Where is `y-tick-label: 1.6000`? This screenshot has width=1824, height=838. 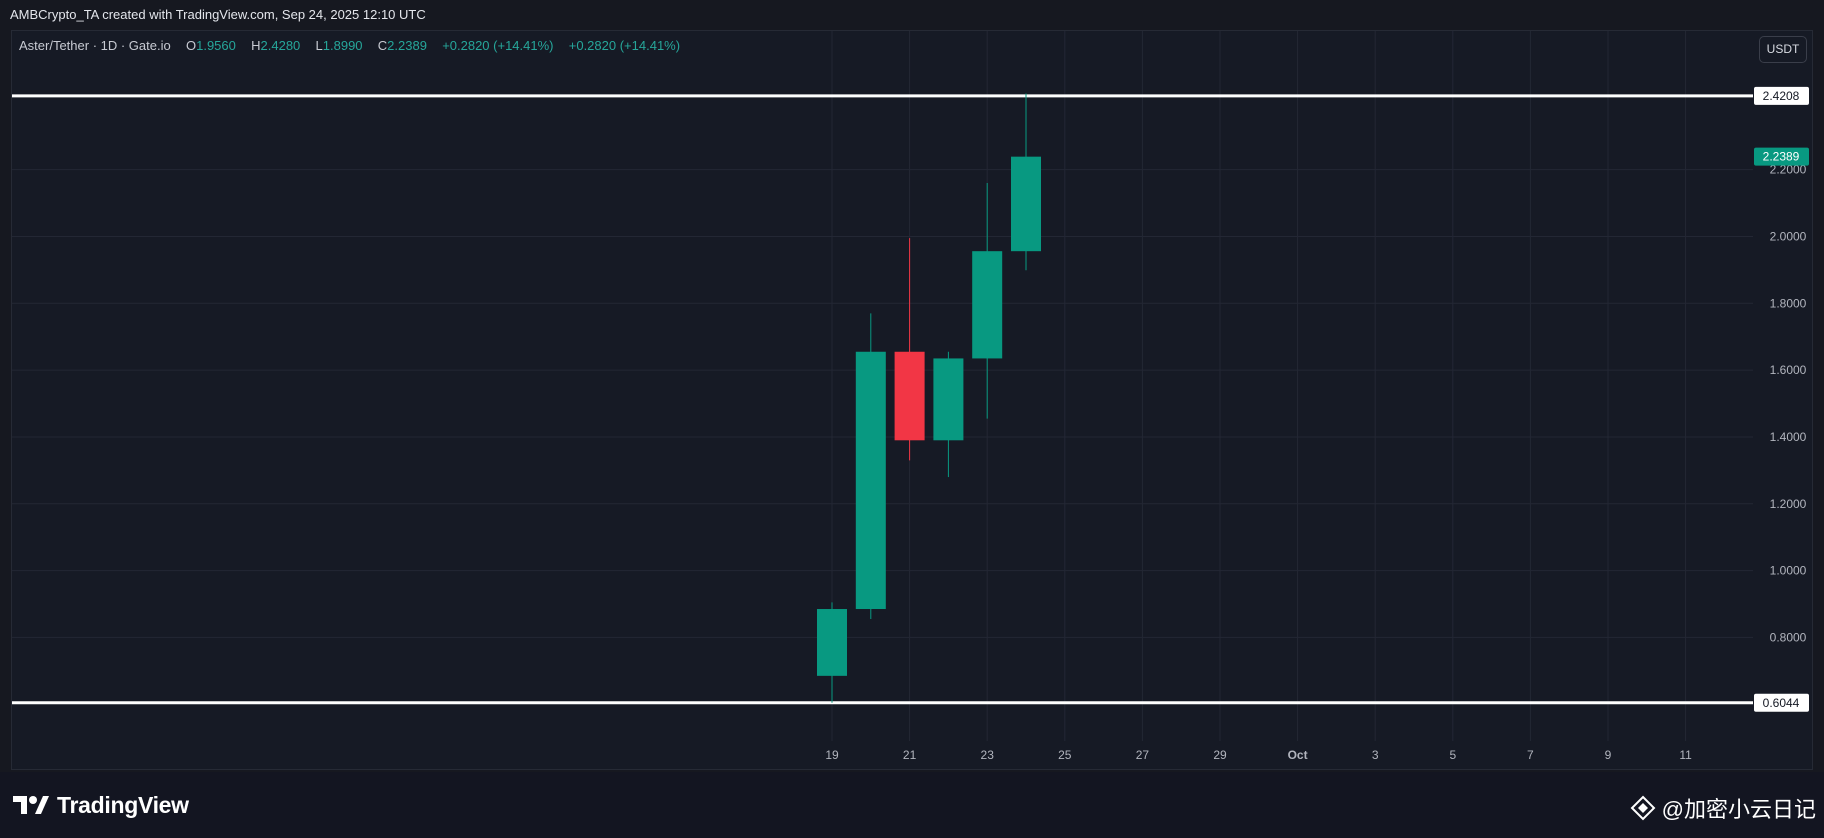 y-tick-label: 1.6000 is located at coordinates (1788, 370).